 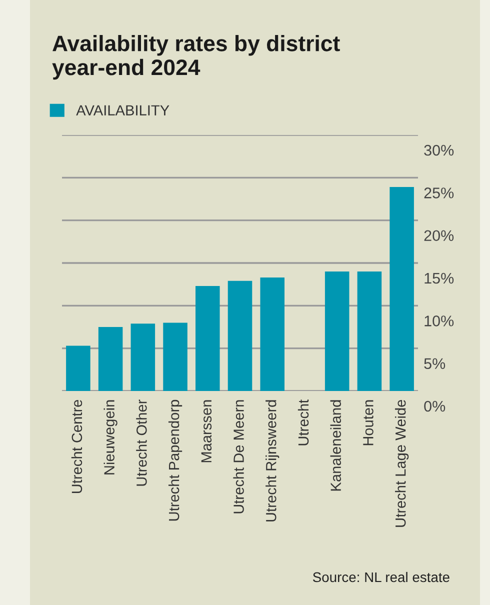 What do you see at coordinates (439, 150) in the screenshot?
I see `y-tick-label: 30%` at bounding box center [439, 150].